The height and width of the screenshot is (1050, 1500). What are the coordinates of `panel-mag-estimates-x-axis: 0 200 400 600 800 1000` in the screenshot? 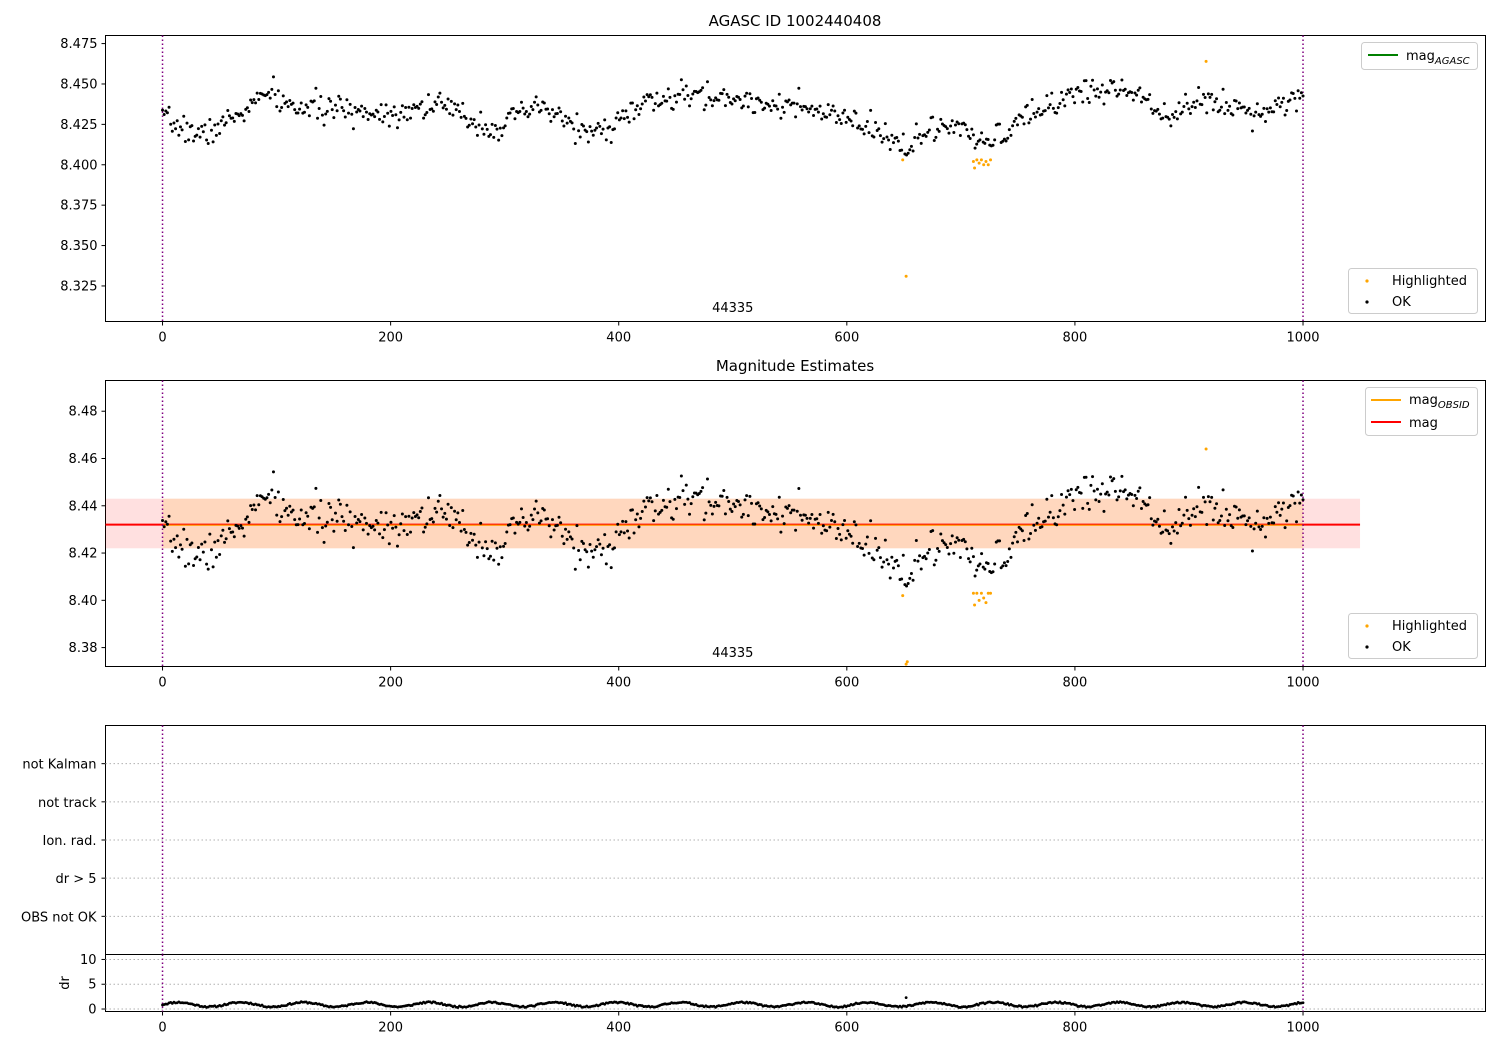 It's located at (739, 678).